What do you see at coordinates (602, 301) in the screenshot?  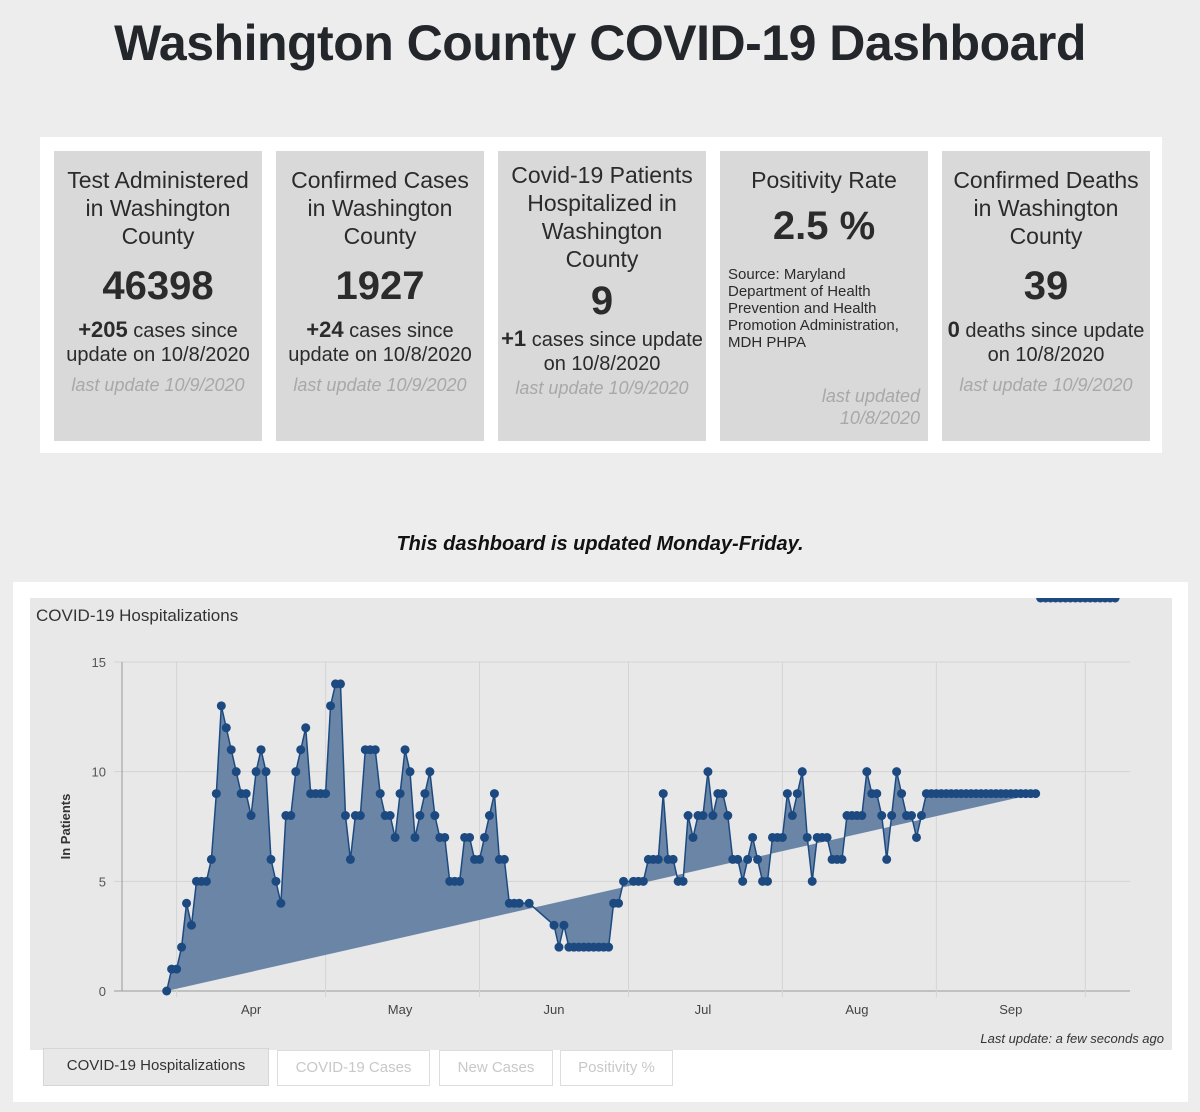 I see `card-value: 9` at bounding box center [602, 301].